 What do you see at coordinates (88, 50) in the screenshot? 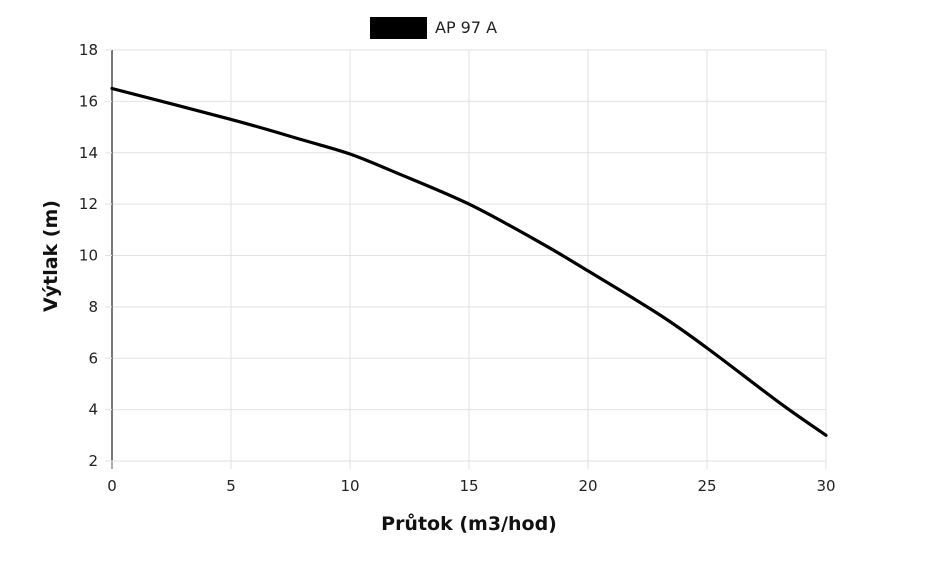
I see `y-tick-label-8: 18` at bounding box center [88, 50].